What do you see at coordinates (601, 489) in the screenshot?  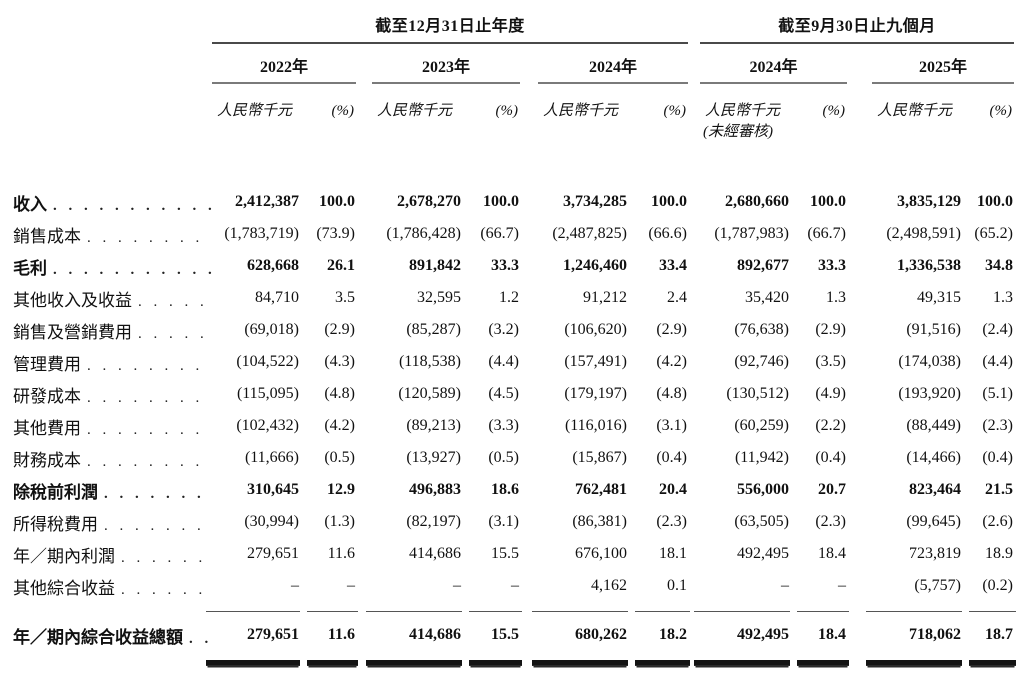 I see `cell-value: 762,481` at bounding box center [601, 489].